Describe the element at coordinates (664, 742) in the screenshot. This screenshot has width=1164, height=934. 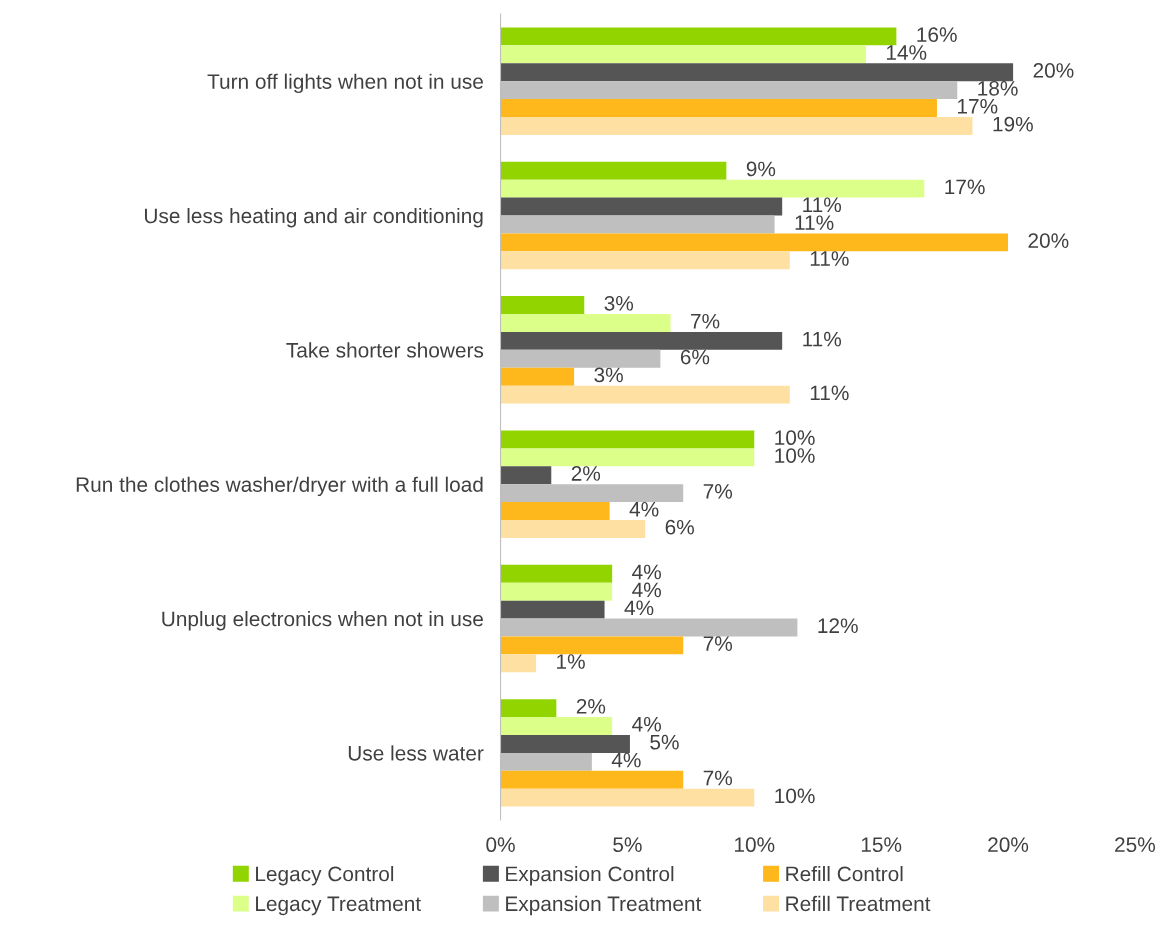
I see `data-label: 5%` at that location.